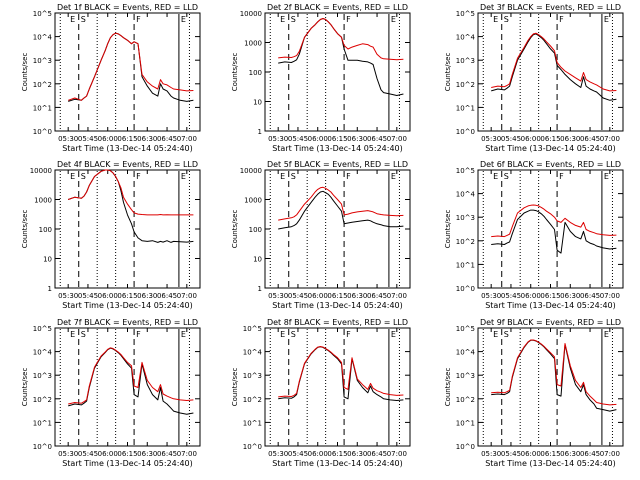 The height and width of the screenshot is (480, 640). Describe the element at coordinates (257, 103) in the screenshot. I see `y-tick-label: 10` at that location.